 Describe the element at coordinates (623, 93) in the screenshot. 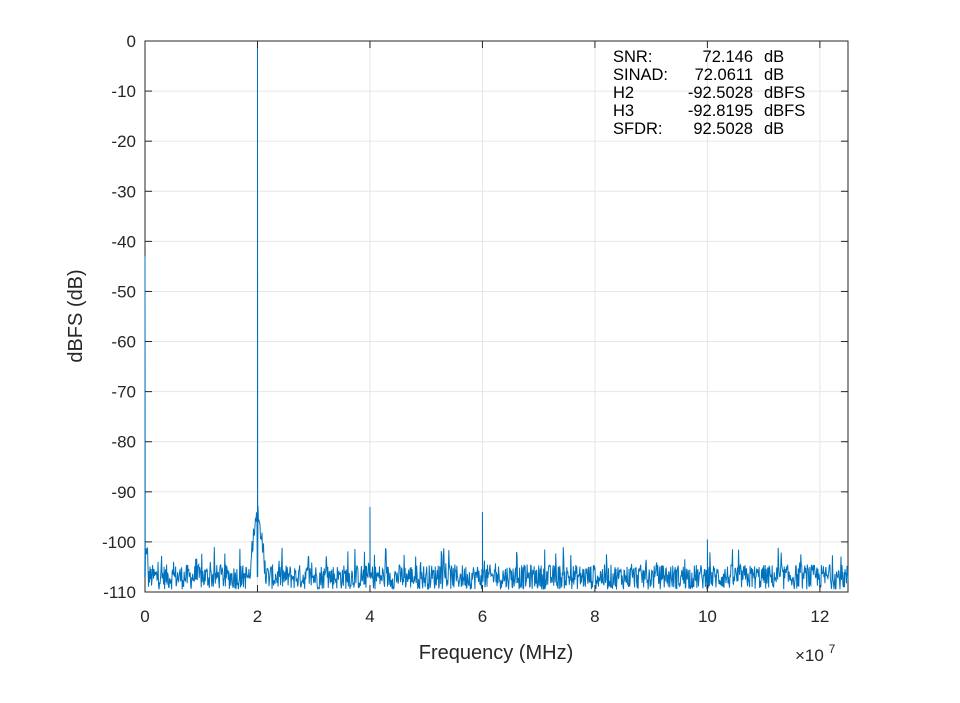

I see `metric-label: H2` at that location.